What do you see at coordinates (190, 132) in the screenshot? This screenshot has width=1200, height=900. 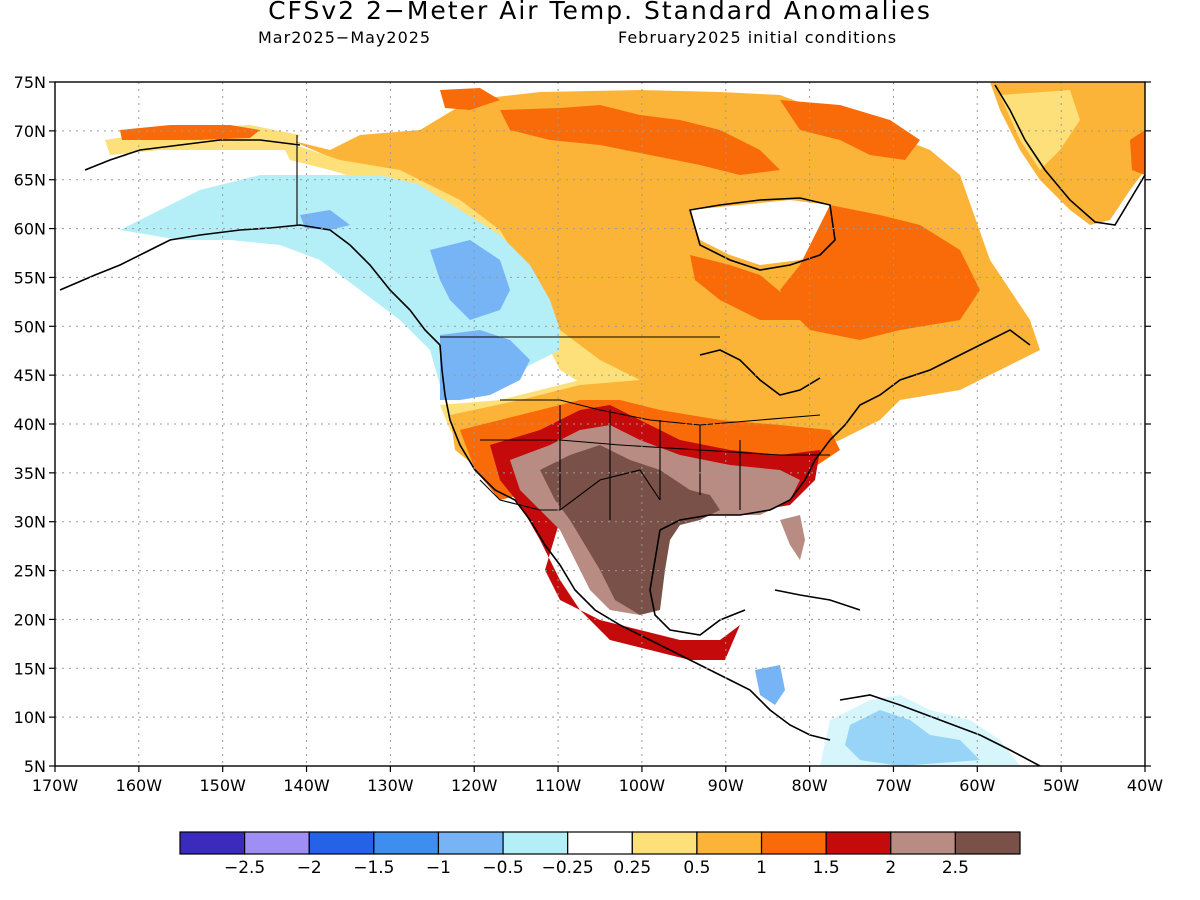 I see `field-alaska-north-orange` at bounding box center [190, 132].